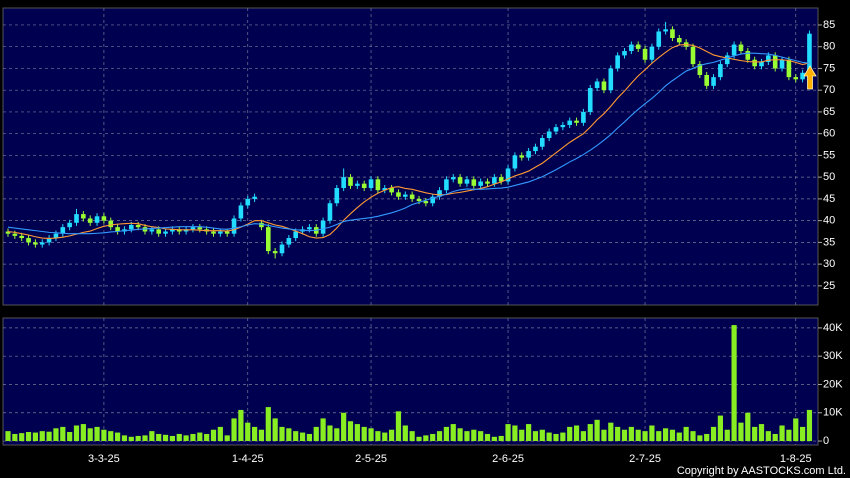  I want to click on y-tick-label: 40, so click(829, 221).